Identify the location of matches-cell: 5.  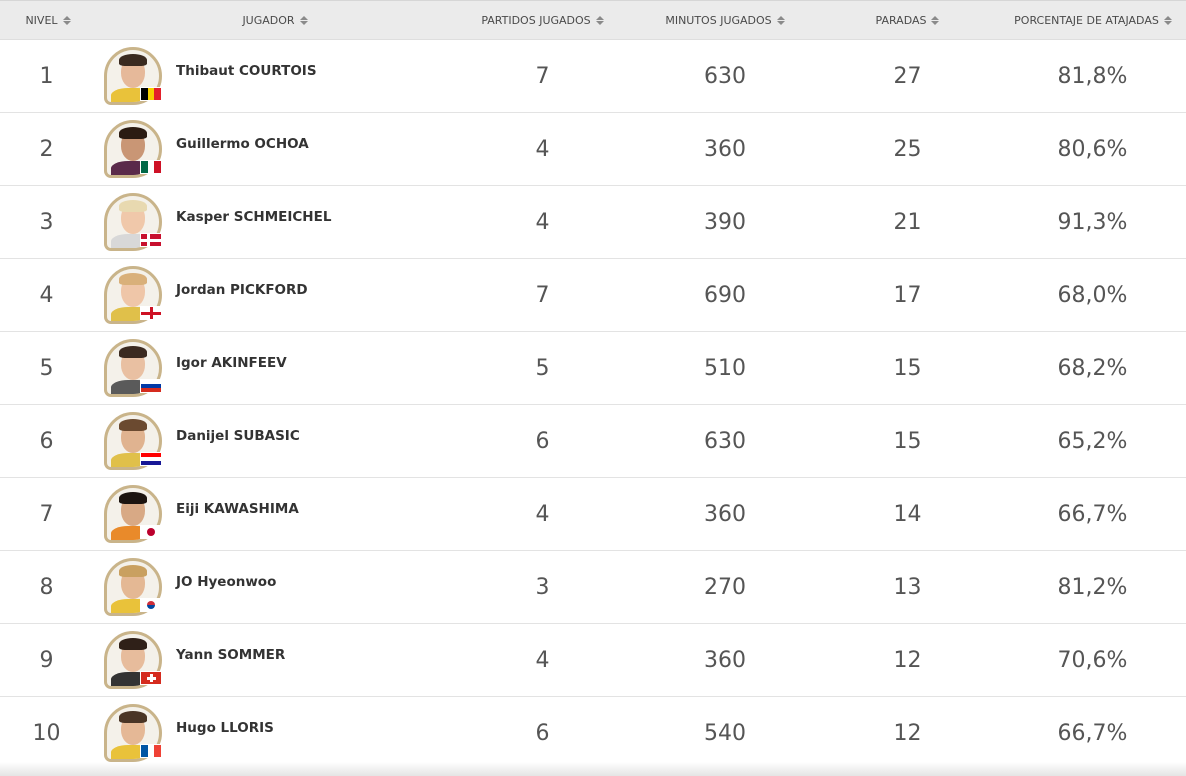
(542, 368).